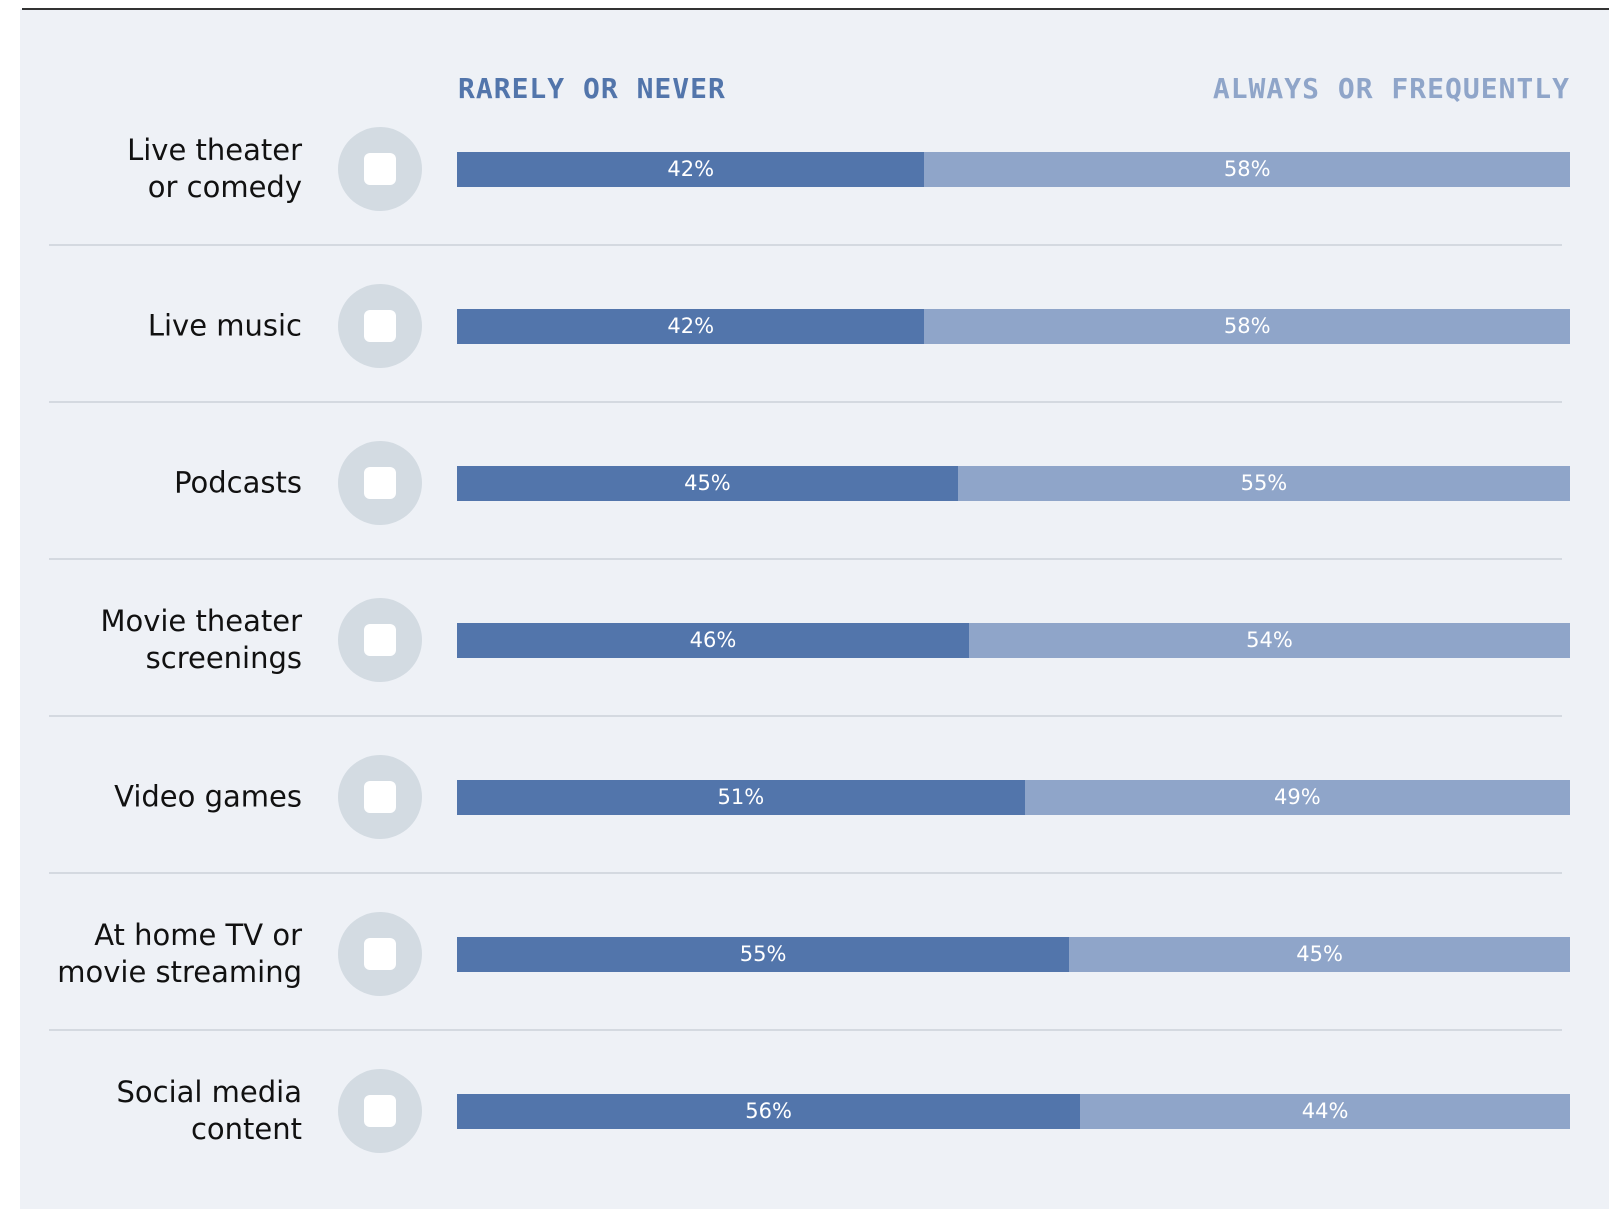 The height and width of the screenshot is (1209, 1609). I want to click on legend-right: ALWAYS OR FREQUENTLY, so click(1391, 88).